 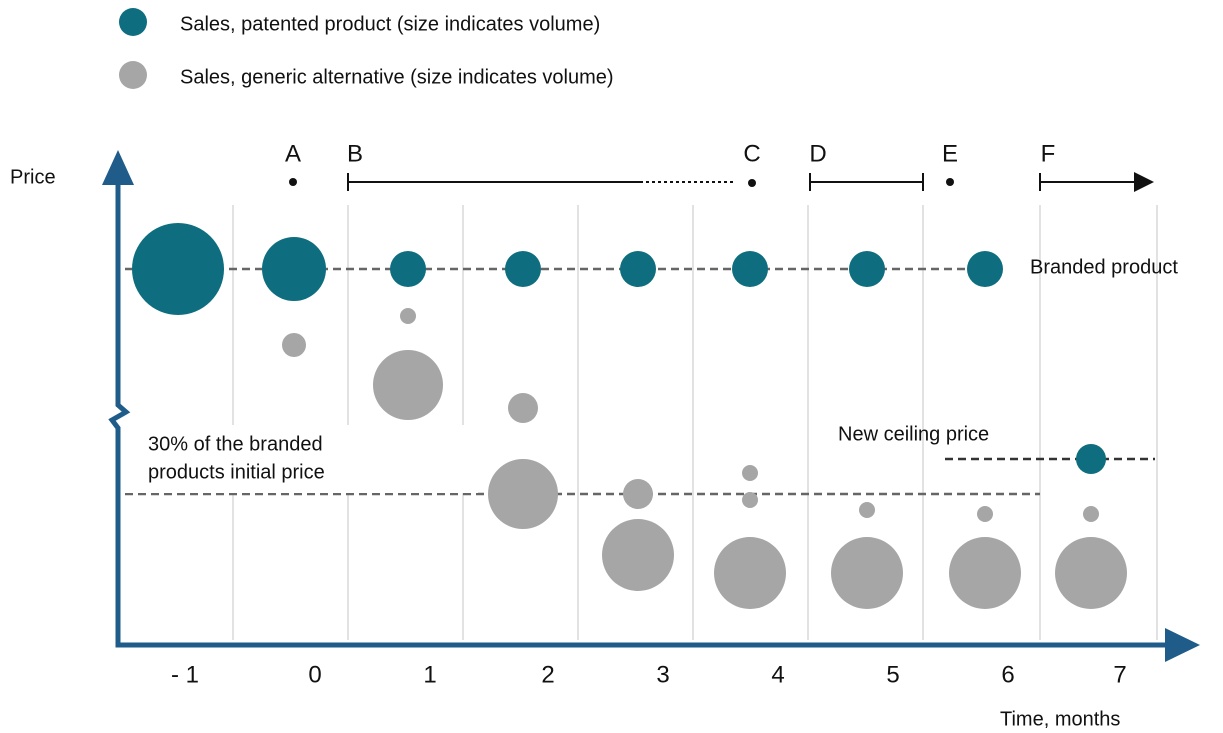 What do you see at coordinates (293, 153) in the screenshot?
I see `phase-label: A` at bounding box center [293, 153].